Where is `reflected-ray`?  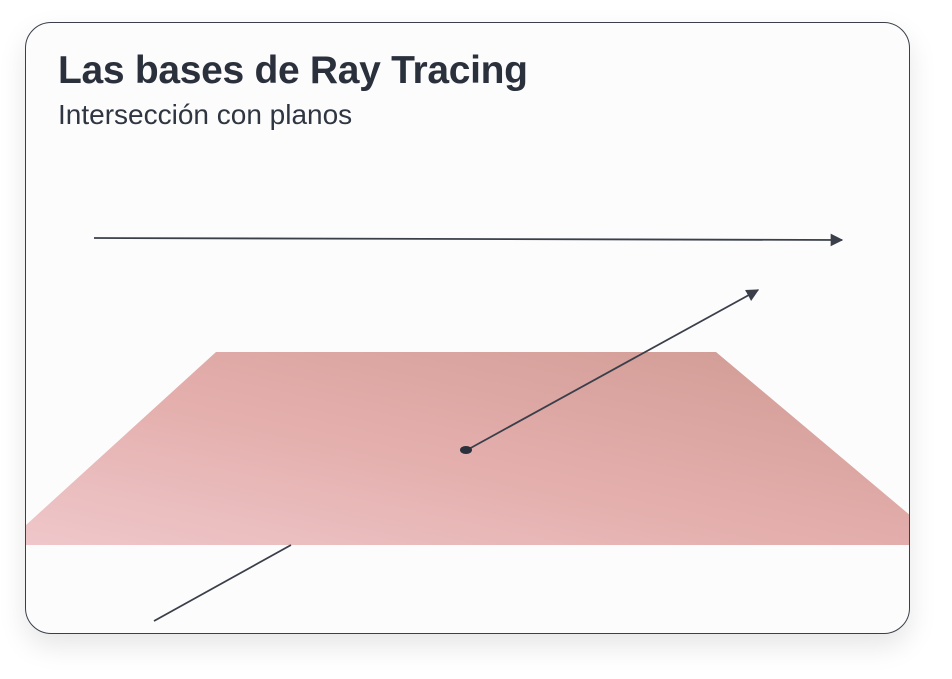
reflected-ray is located at coordinates (613, 370).